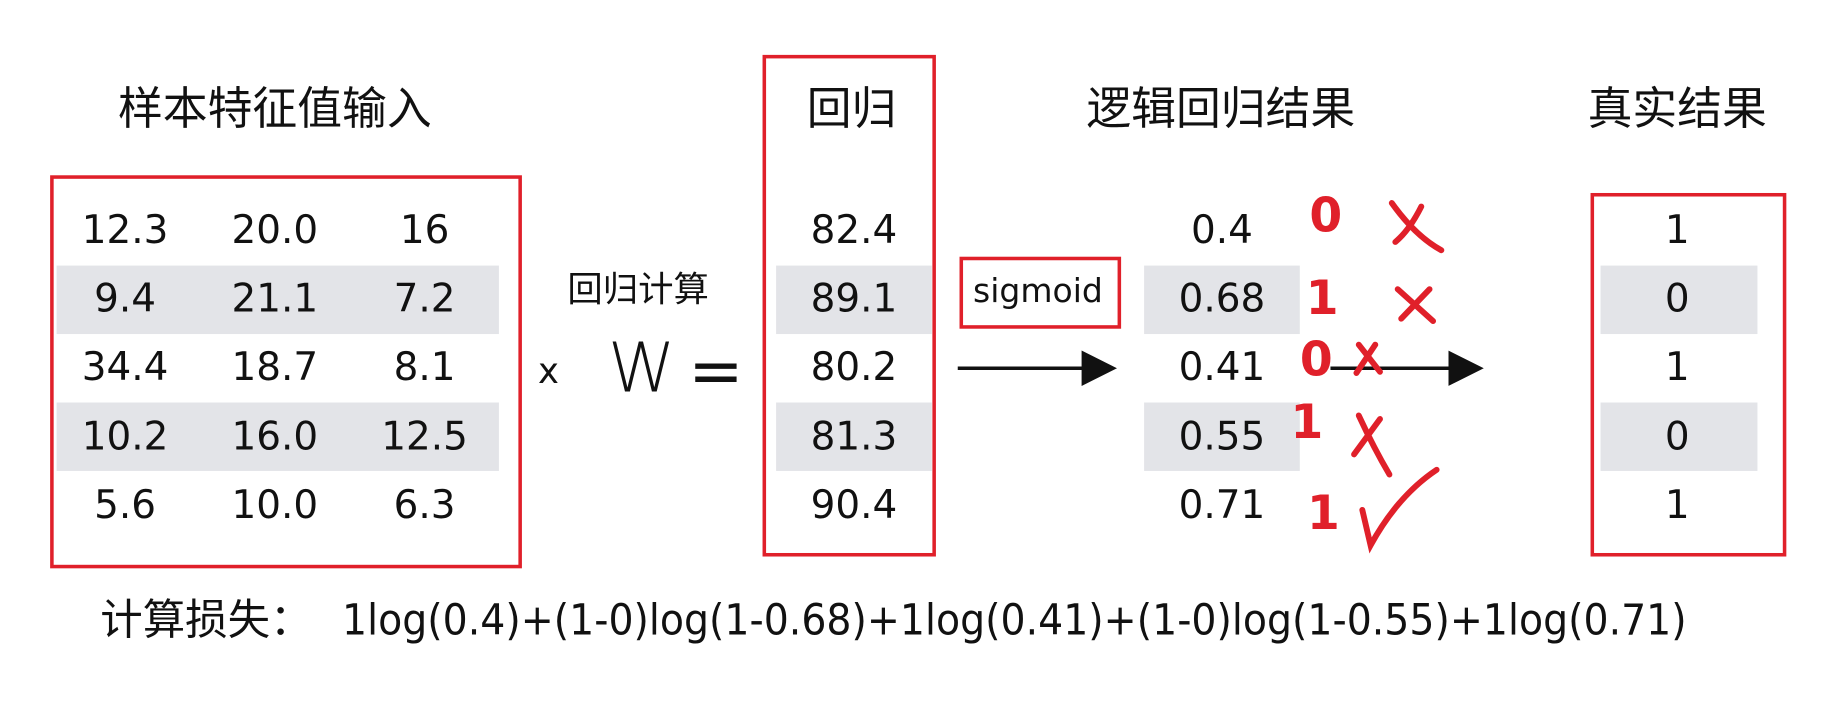 This screenshot has height=720, width=1840. I want to click on input-cell: 12.5, so click(424, 437).